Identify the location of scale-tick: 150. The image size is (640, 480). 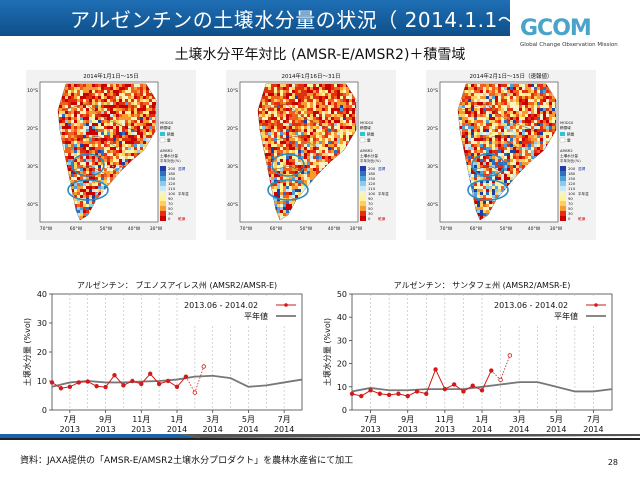
(372, 178).